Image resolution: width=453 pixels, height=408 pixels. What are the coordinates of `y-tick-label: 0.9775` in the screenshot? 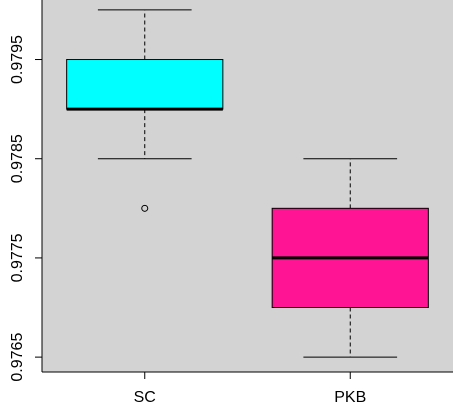 It's located at (17, 257).